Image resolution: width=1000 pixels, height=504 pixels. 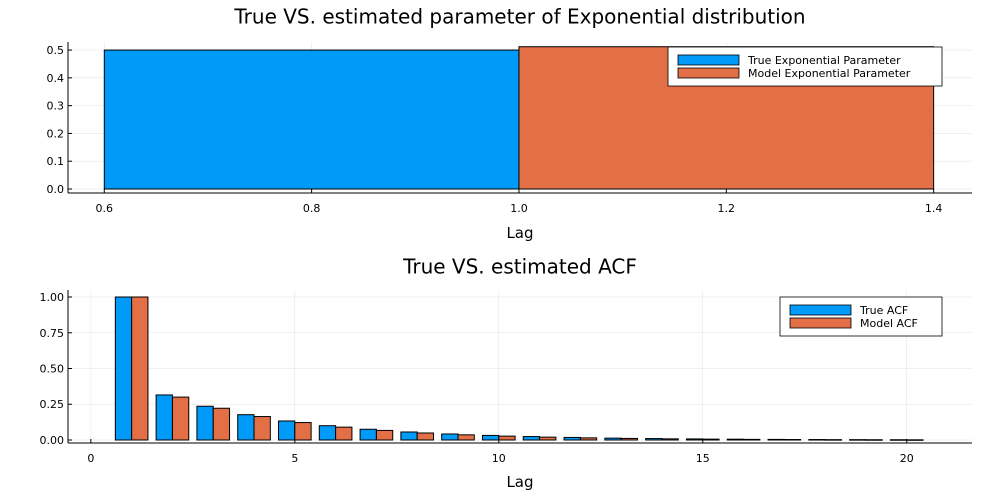 I want to click on x-tick-label: 1.0, so click(x=519, y=208).